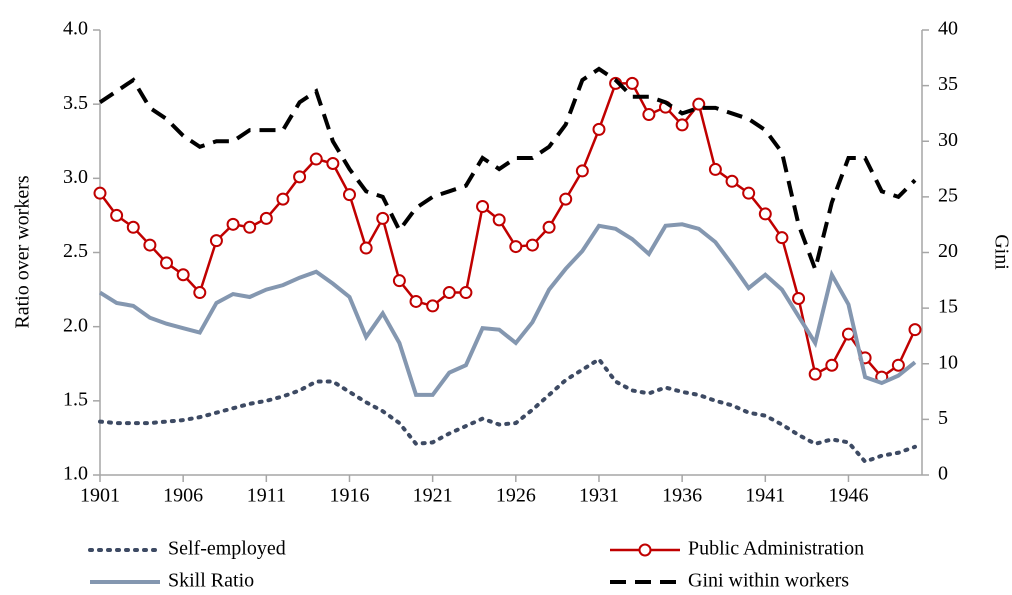 The height and width of the screenshot is (595, 1012). I want to click on y2-tick-label: 25, so click(948, 195).